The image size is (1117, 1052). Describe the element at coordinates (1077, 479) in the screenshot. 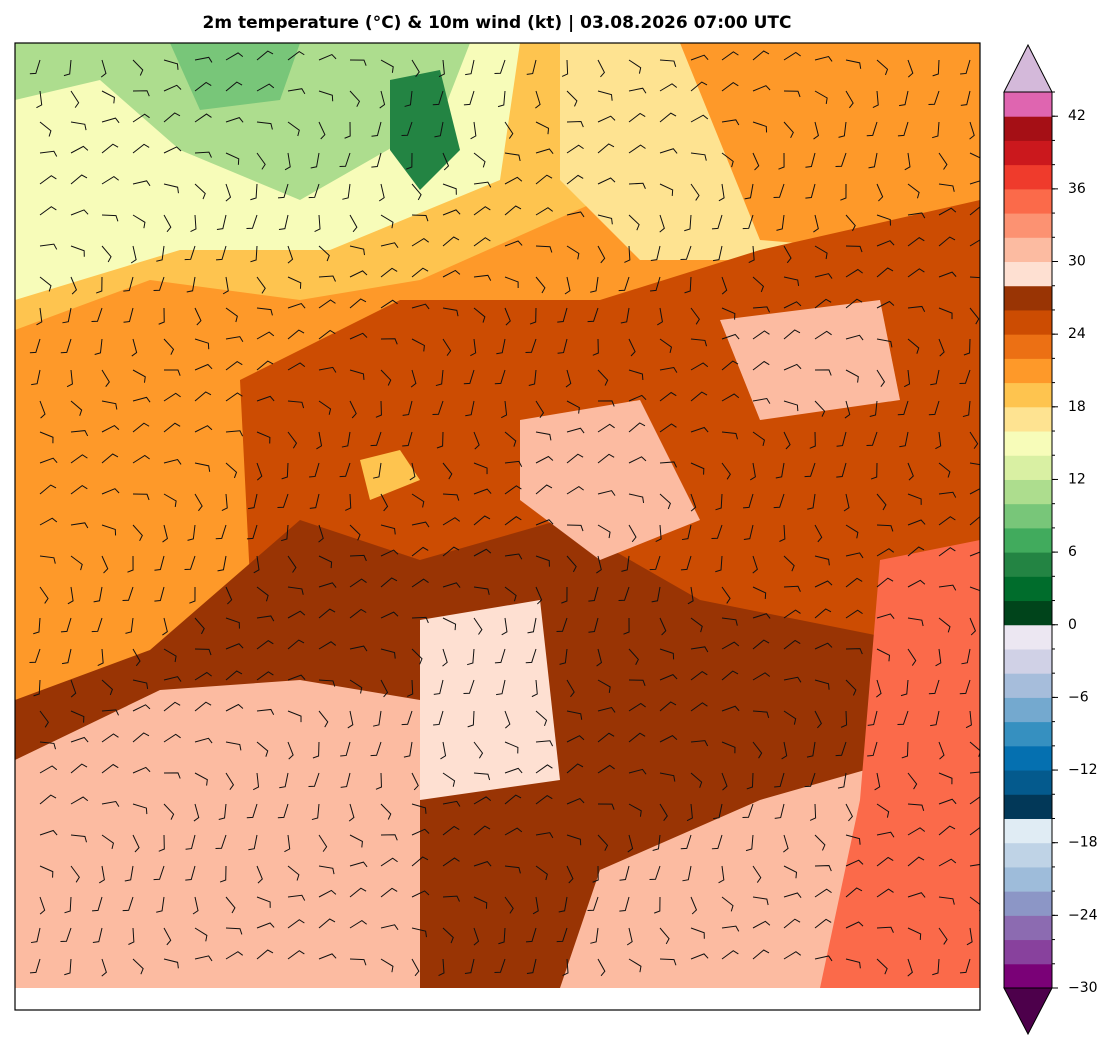

I see `colorbar-tick-label: 12` at that location.